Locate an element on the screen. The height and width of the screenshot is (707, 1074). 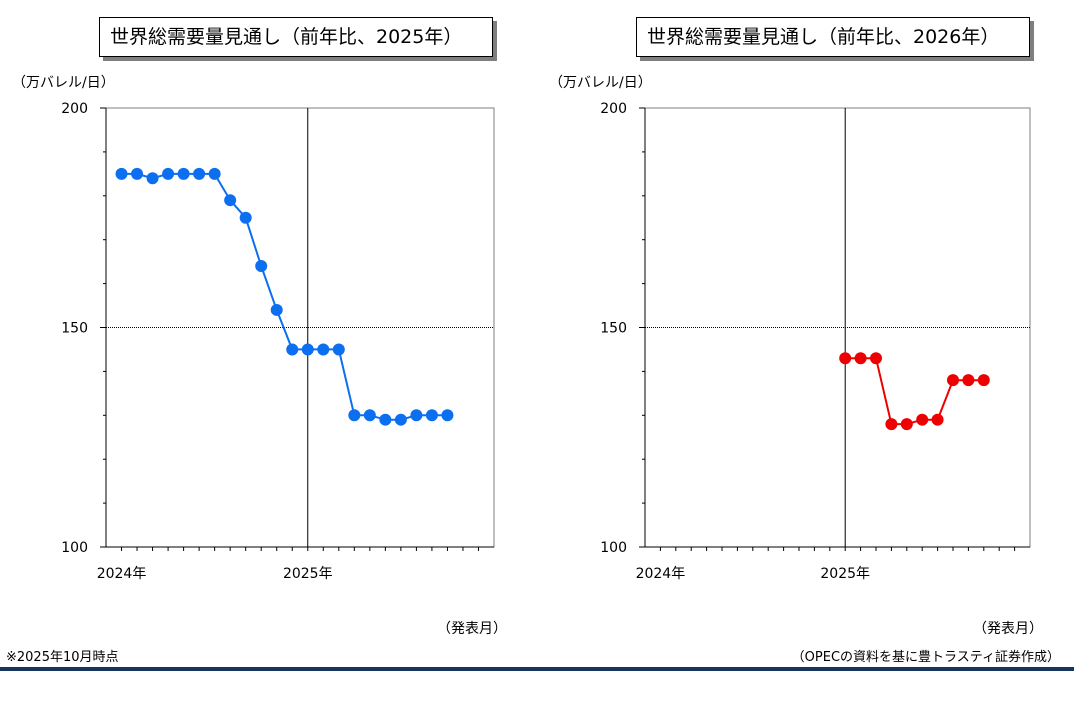
source-credit: （OPECの資料を基に豊トラスティ証券作成） is located at coordinates (925, 657).